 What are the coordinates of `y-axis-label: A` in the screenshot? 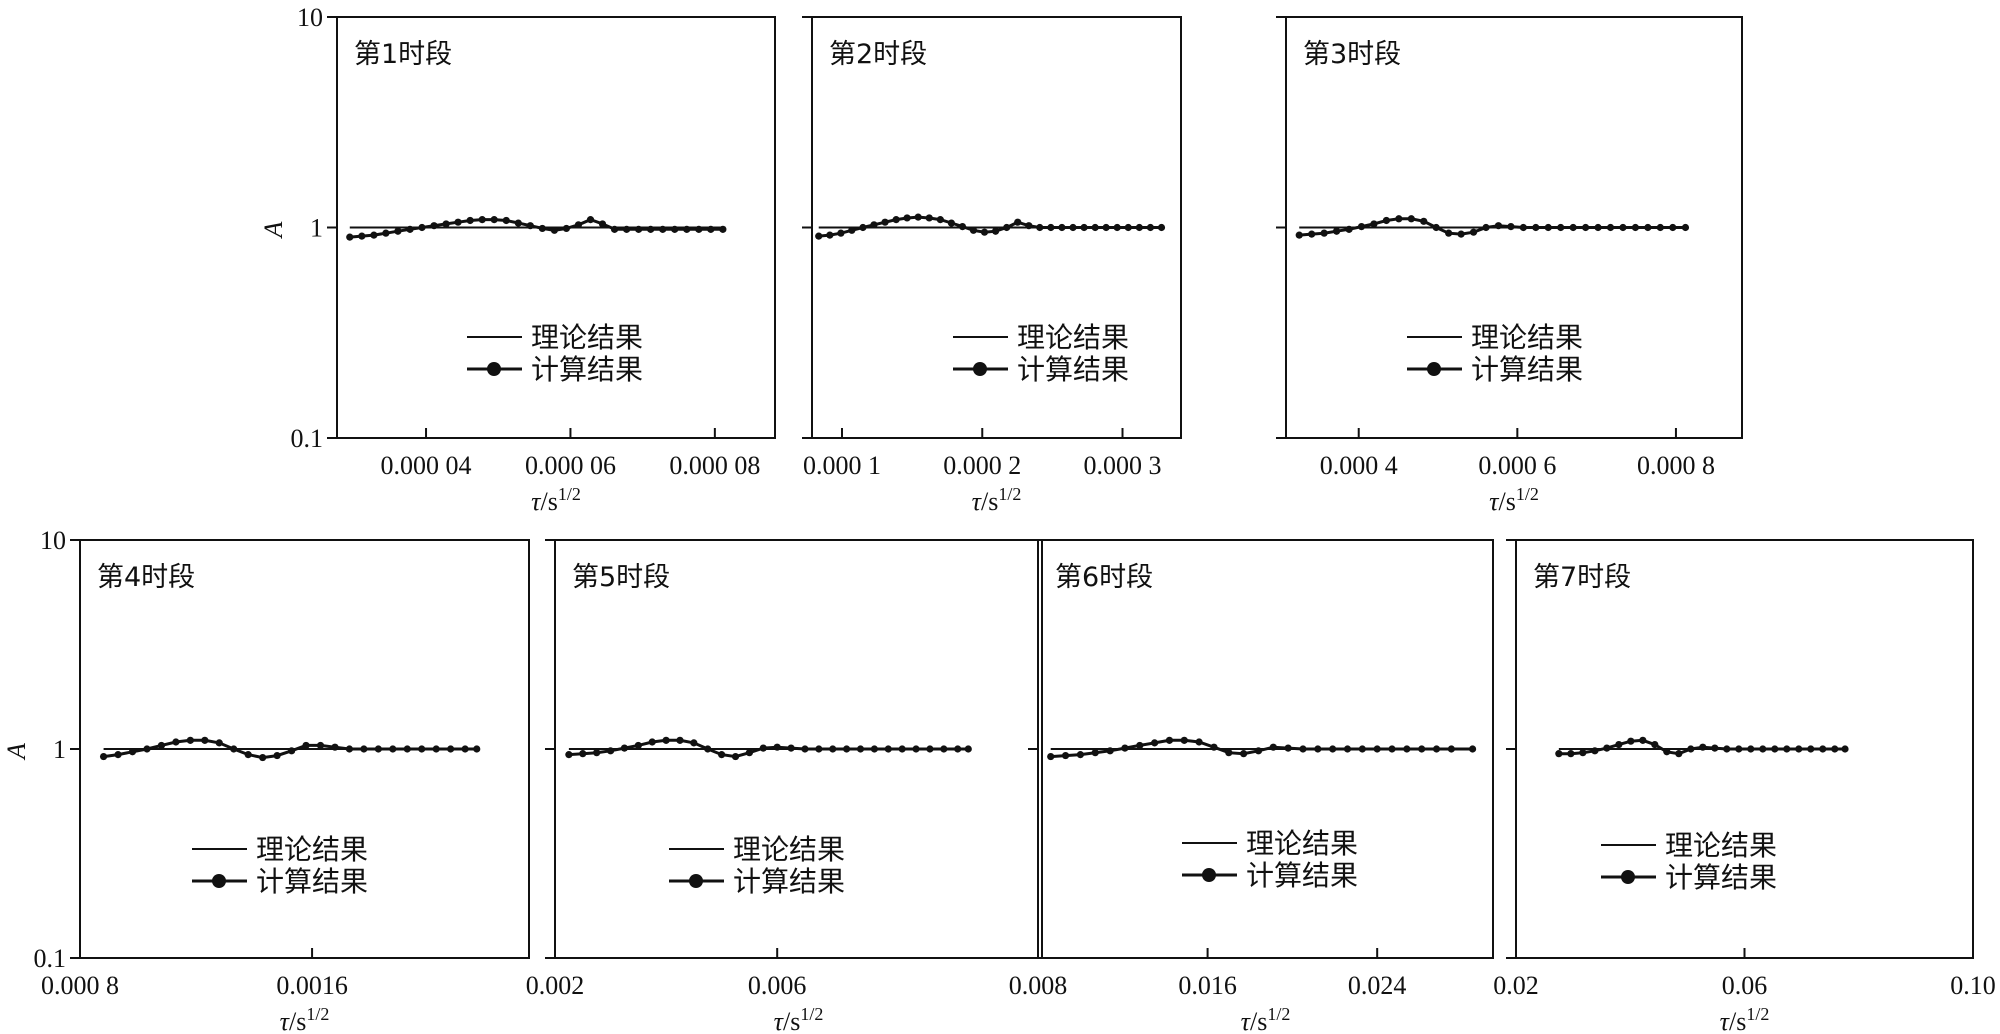 It's located at (273, 230).